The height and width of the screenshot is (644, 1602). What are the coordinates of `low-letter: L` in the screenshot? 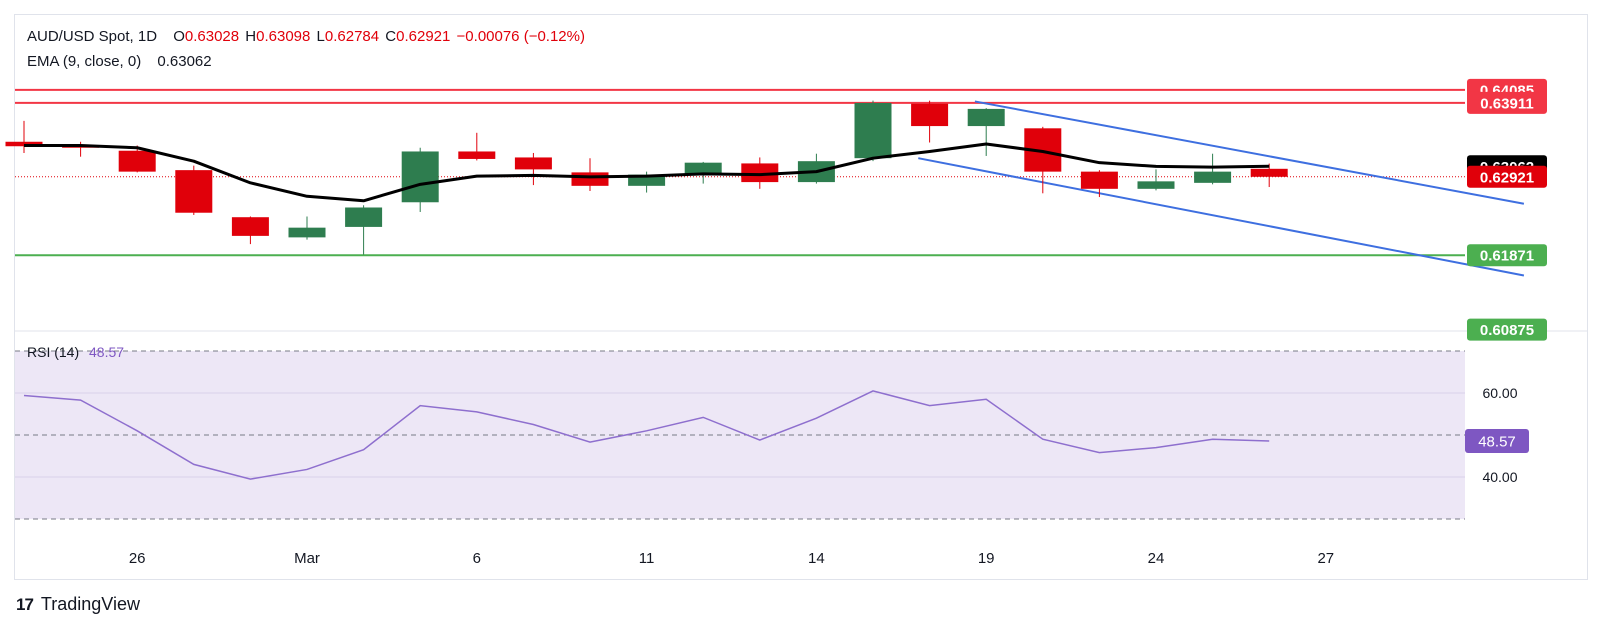 It's located at (320, 36).